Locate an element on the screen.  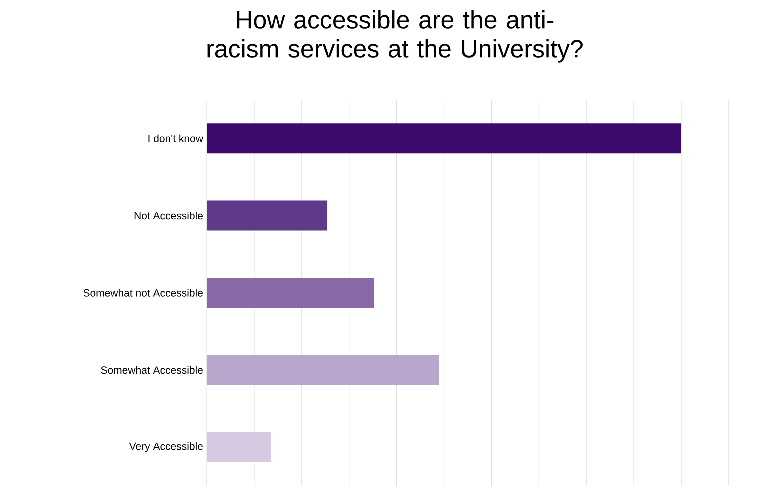
y-tick-label: Somewhat not Accessible is located at coordinates (143, 293).